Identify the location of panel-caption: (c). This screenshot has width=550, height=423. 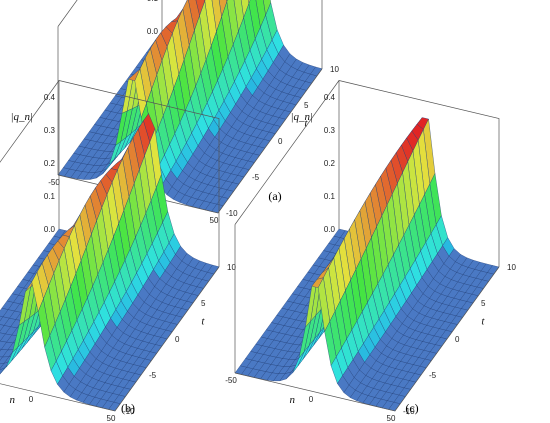
(411, 408).